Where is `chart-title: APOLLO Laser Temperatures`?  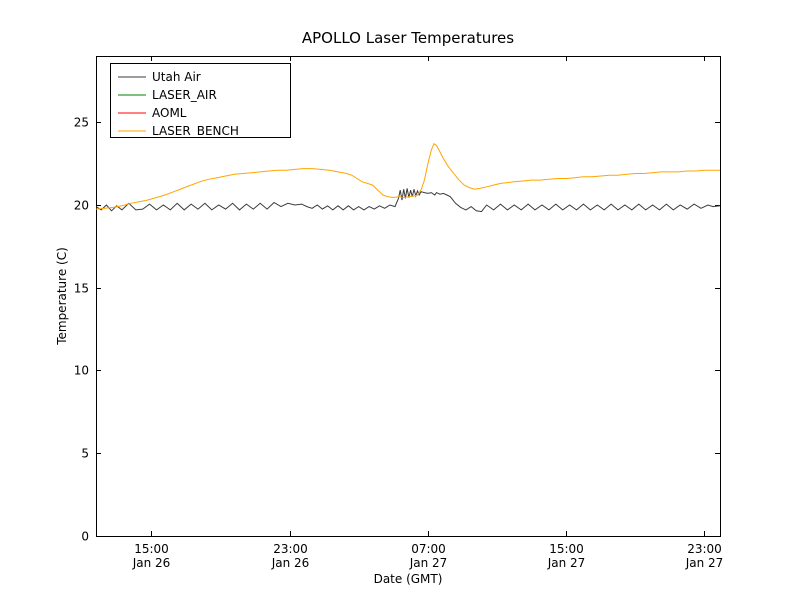
chart-title: APOLLO Laser Temperatures is located at coordinates (408, 38).